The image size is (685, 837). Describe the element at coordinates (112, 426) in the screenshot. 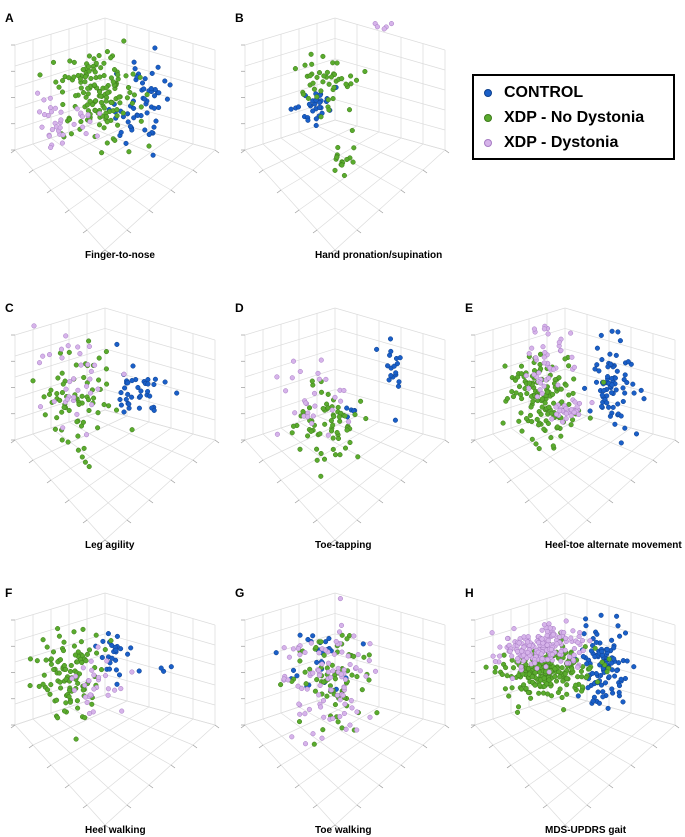

I see `chart-panel-c: C Leg agility` at that location.